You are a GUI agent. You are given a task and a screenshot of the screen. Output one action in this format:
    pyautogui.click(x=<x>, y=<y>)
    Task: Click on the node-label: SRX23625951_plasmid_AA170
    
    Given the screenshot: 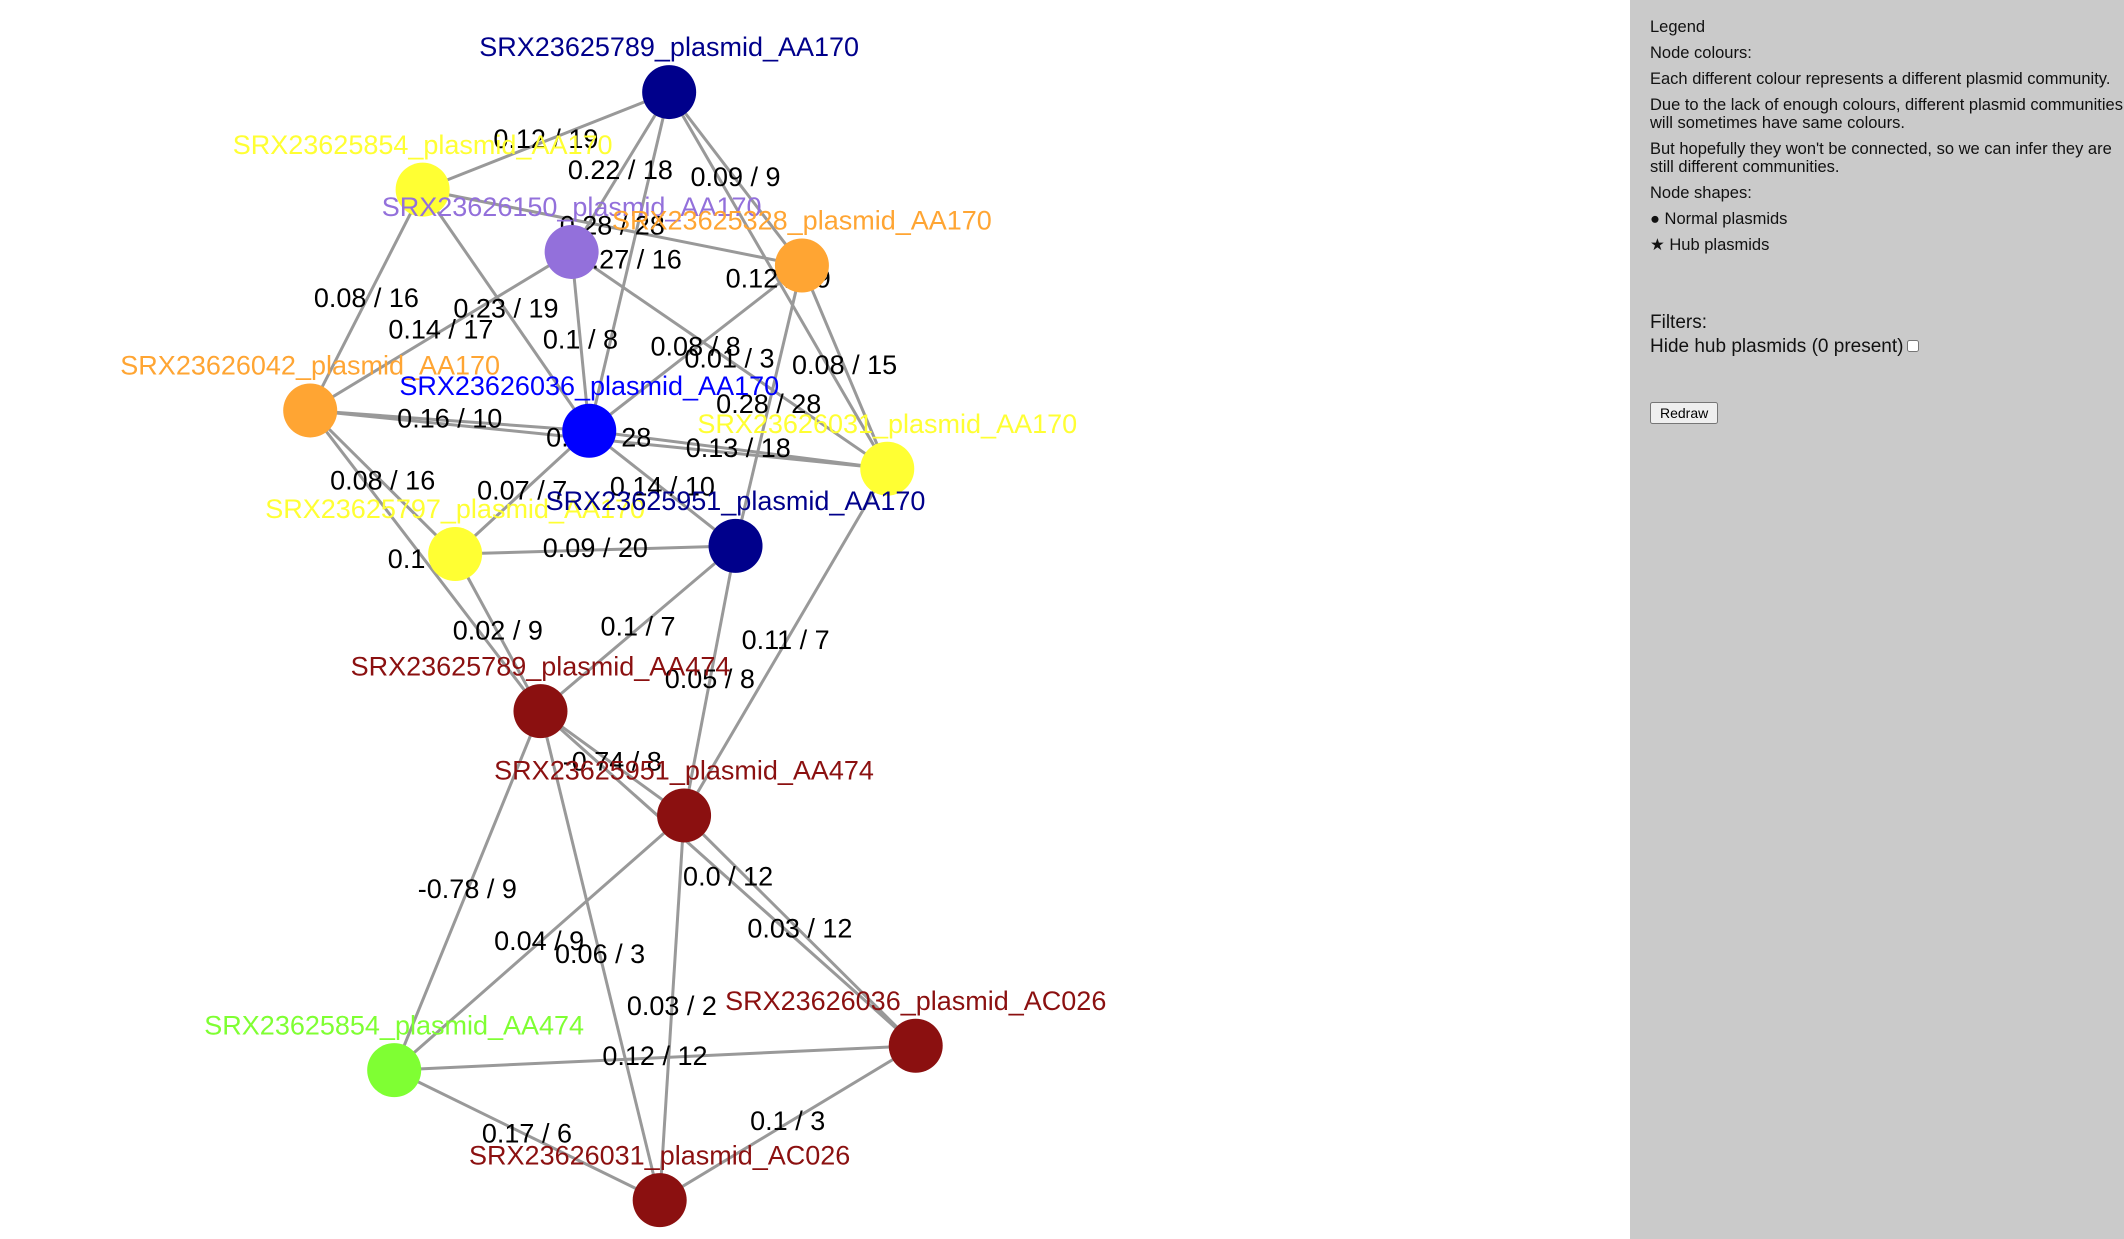 What is the action you would take?
    pyautogui.click(x=736, y=501)
    